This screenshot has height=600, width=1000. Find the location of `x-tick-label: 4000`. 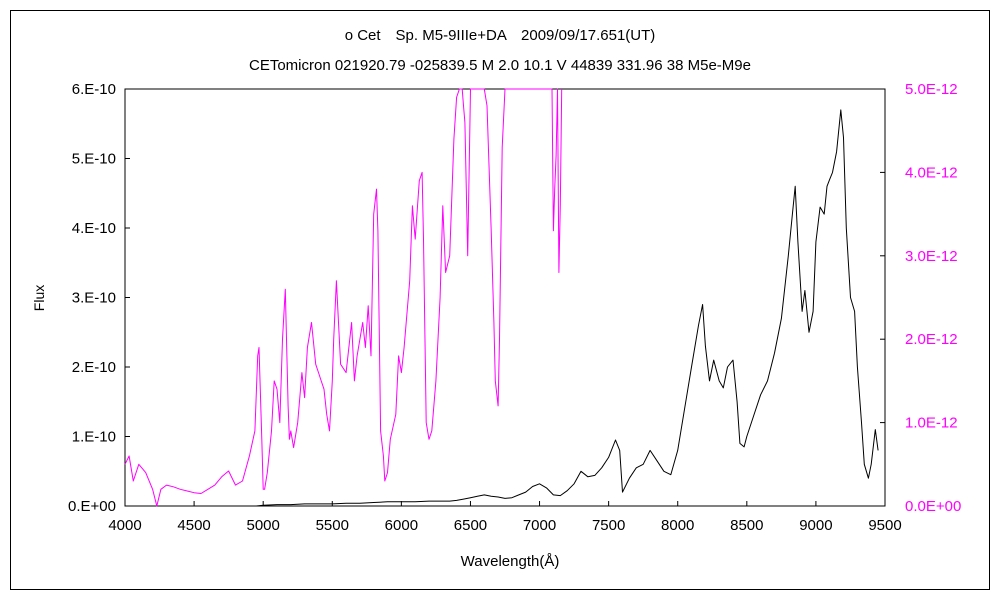

x-tick-label: 4000 is located at coordinates (124, 525).